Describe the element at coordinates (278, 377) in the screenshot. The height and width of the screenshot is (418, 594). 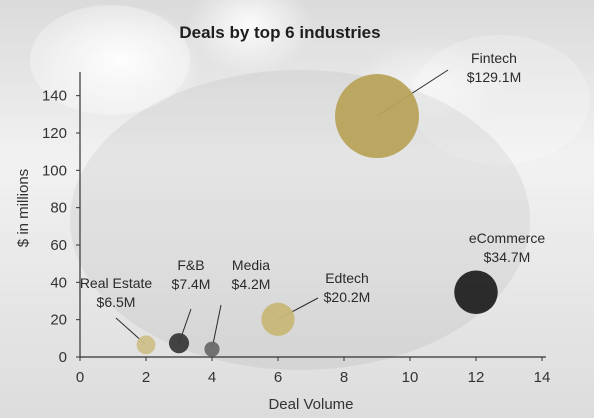
I see `x-tick-label: 6` at that location.